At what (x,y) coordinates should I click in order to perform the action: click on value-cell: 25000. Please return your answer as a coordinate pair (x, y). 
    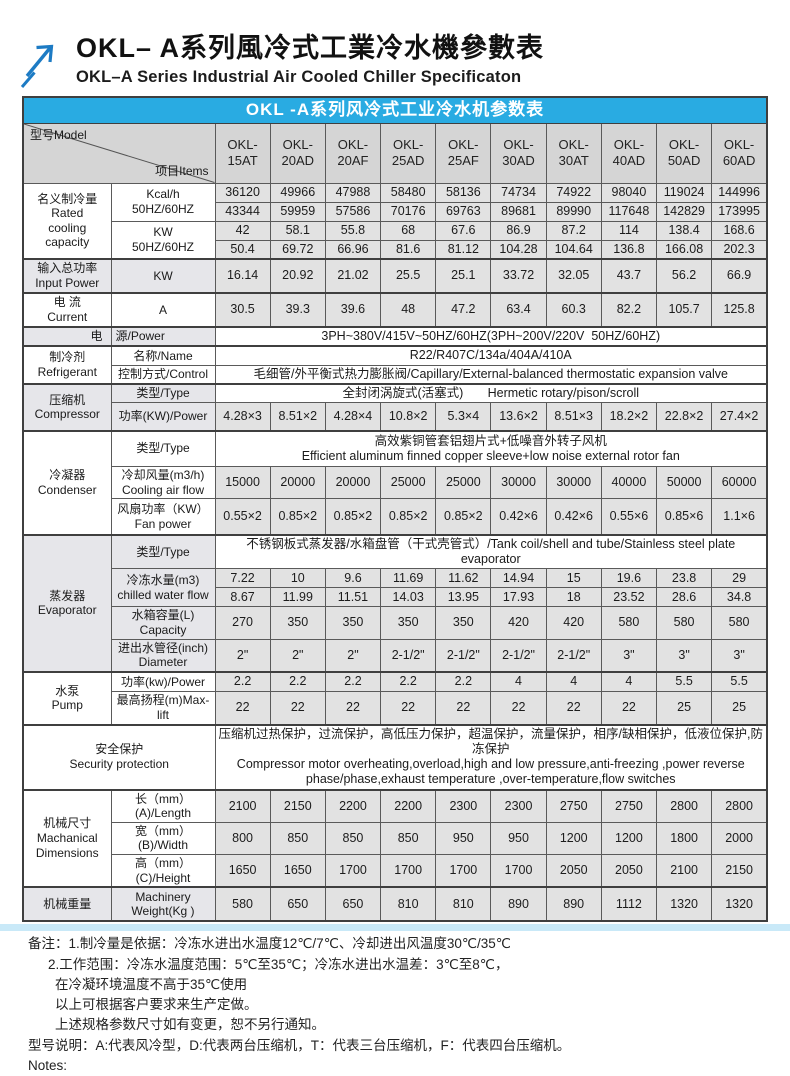
    Looking at the image, I should click on (463, 482).